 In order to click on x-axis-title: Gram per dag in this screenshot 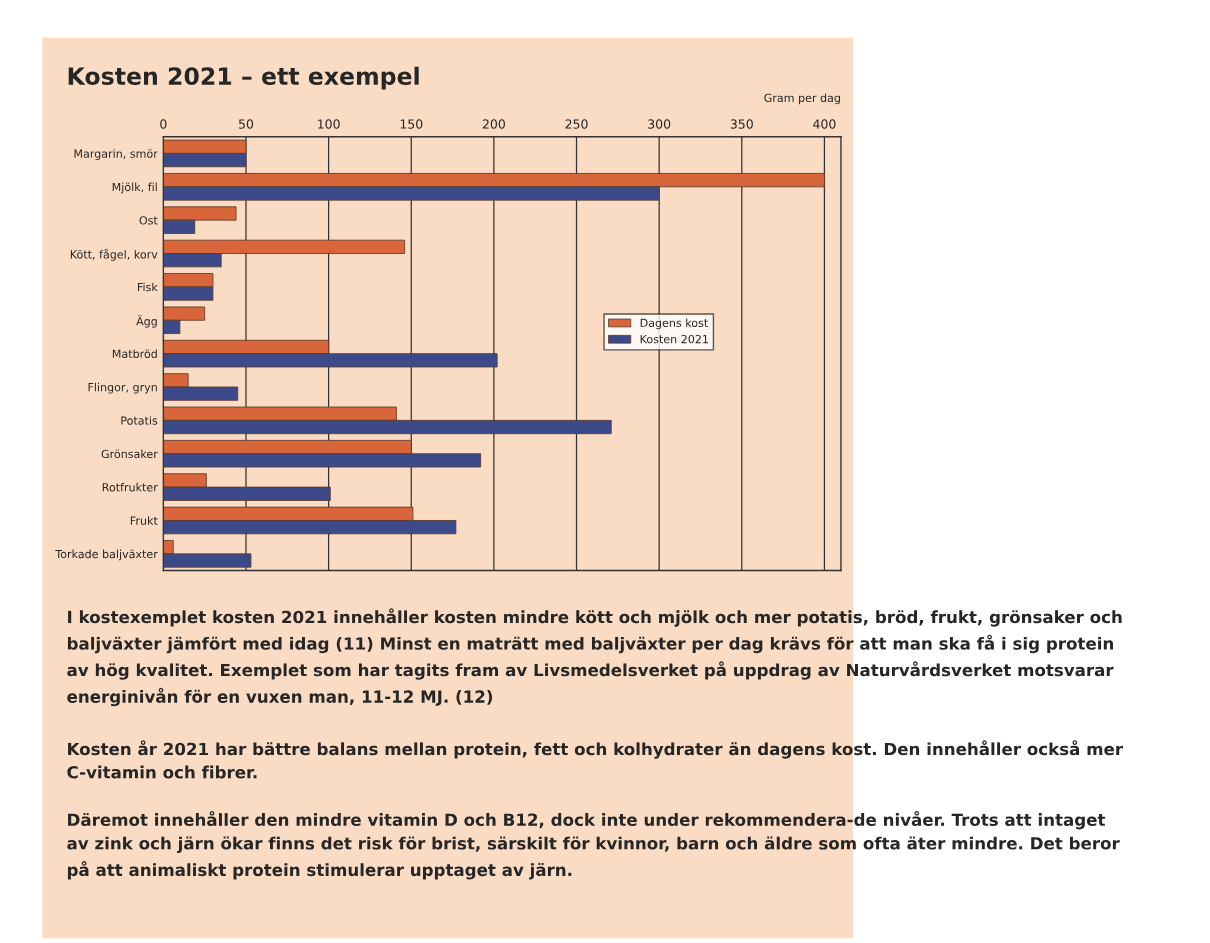, I will do `click(802, 99)`.